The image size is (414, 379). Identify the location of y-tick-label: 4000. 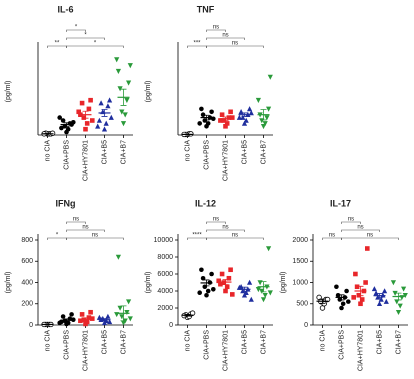
(165, 291).